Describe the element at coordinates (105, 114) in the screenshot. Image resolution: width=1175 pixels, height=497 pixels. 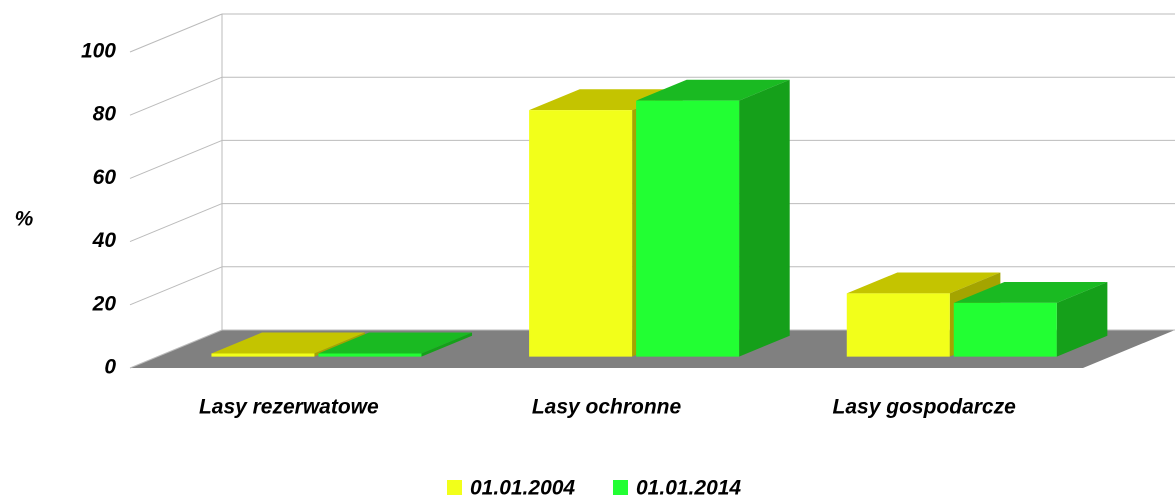
I see `y-tick-label: 80` at that location.